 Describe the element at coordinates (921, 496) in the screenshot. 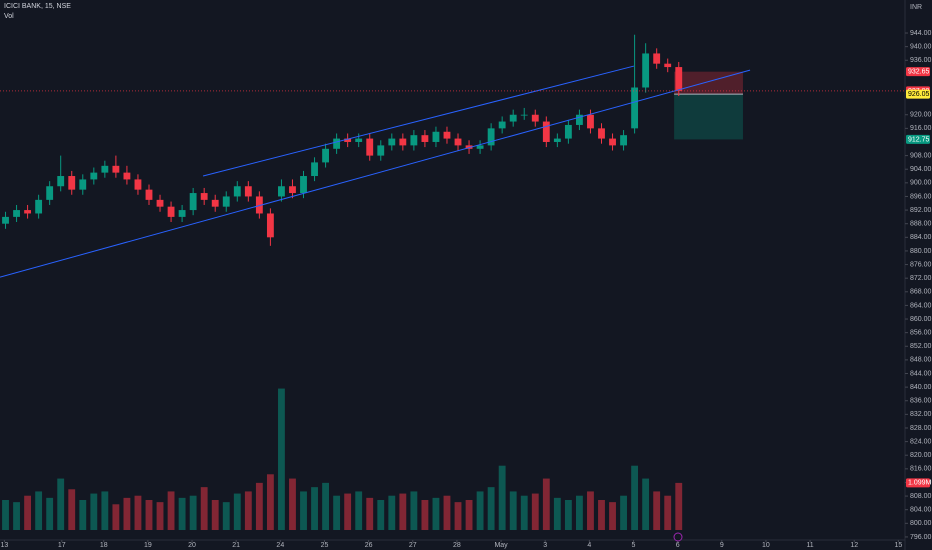

I see `y-tick-label: 808.00` at that location.